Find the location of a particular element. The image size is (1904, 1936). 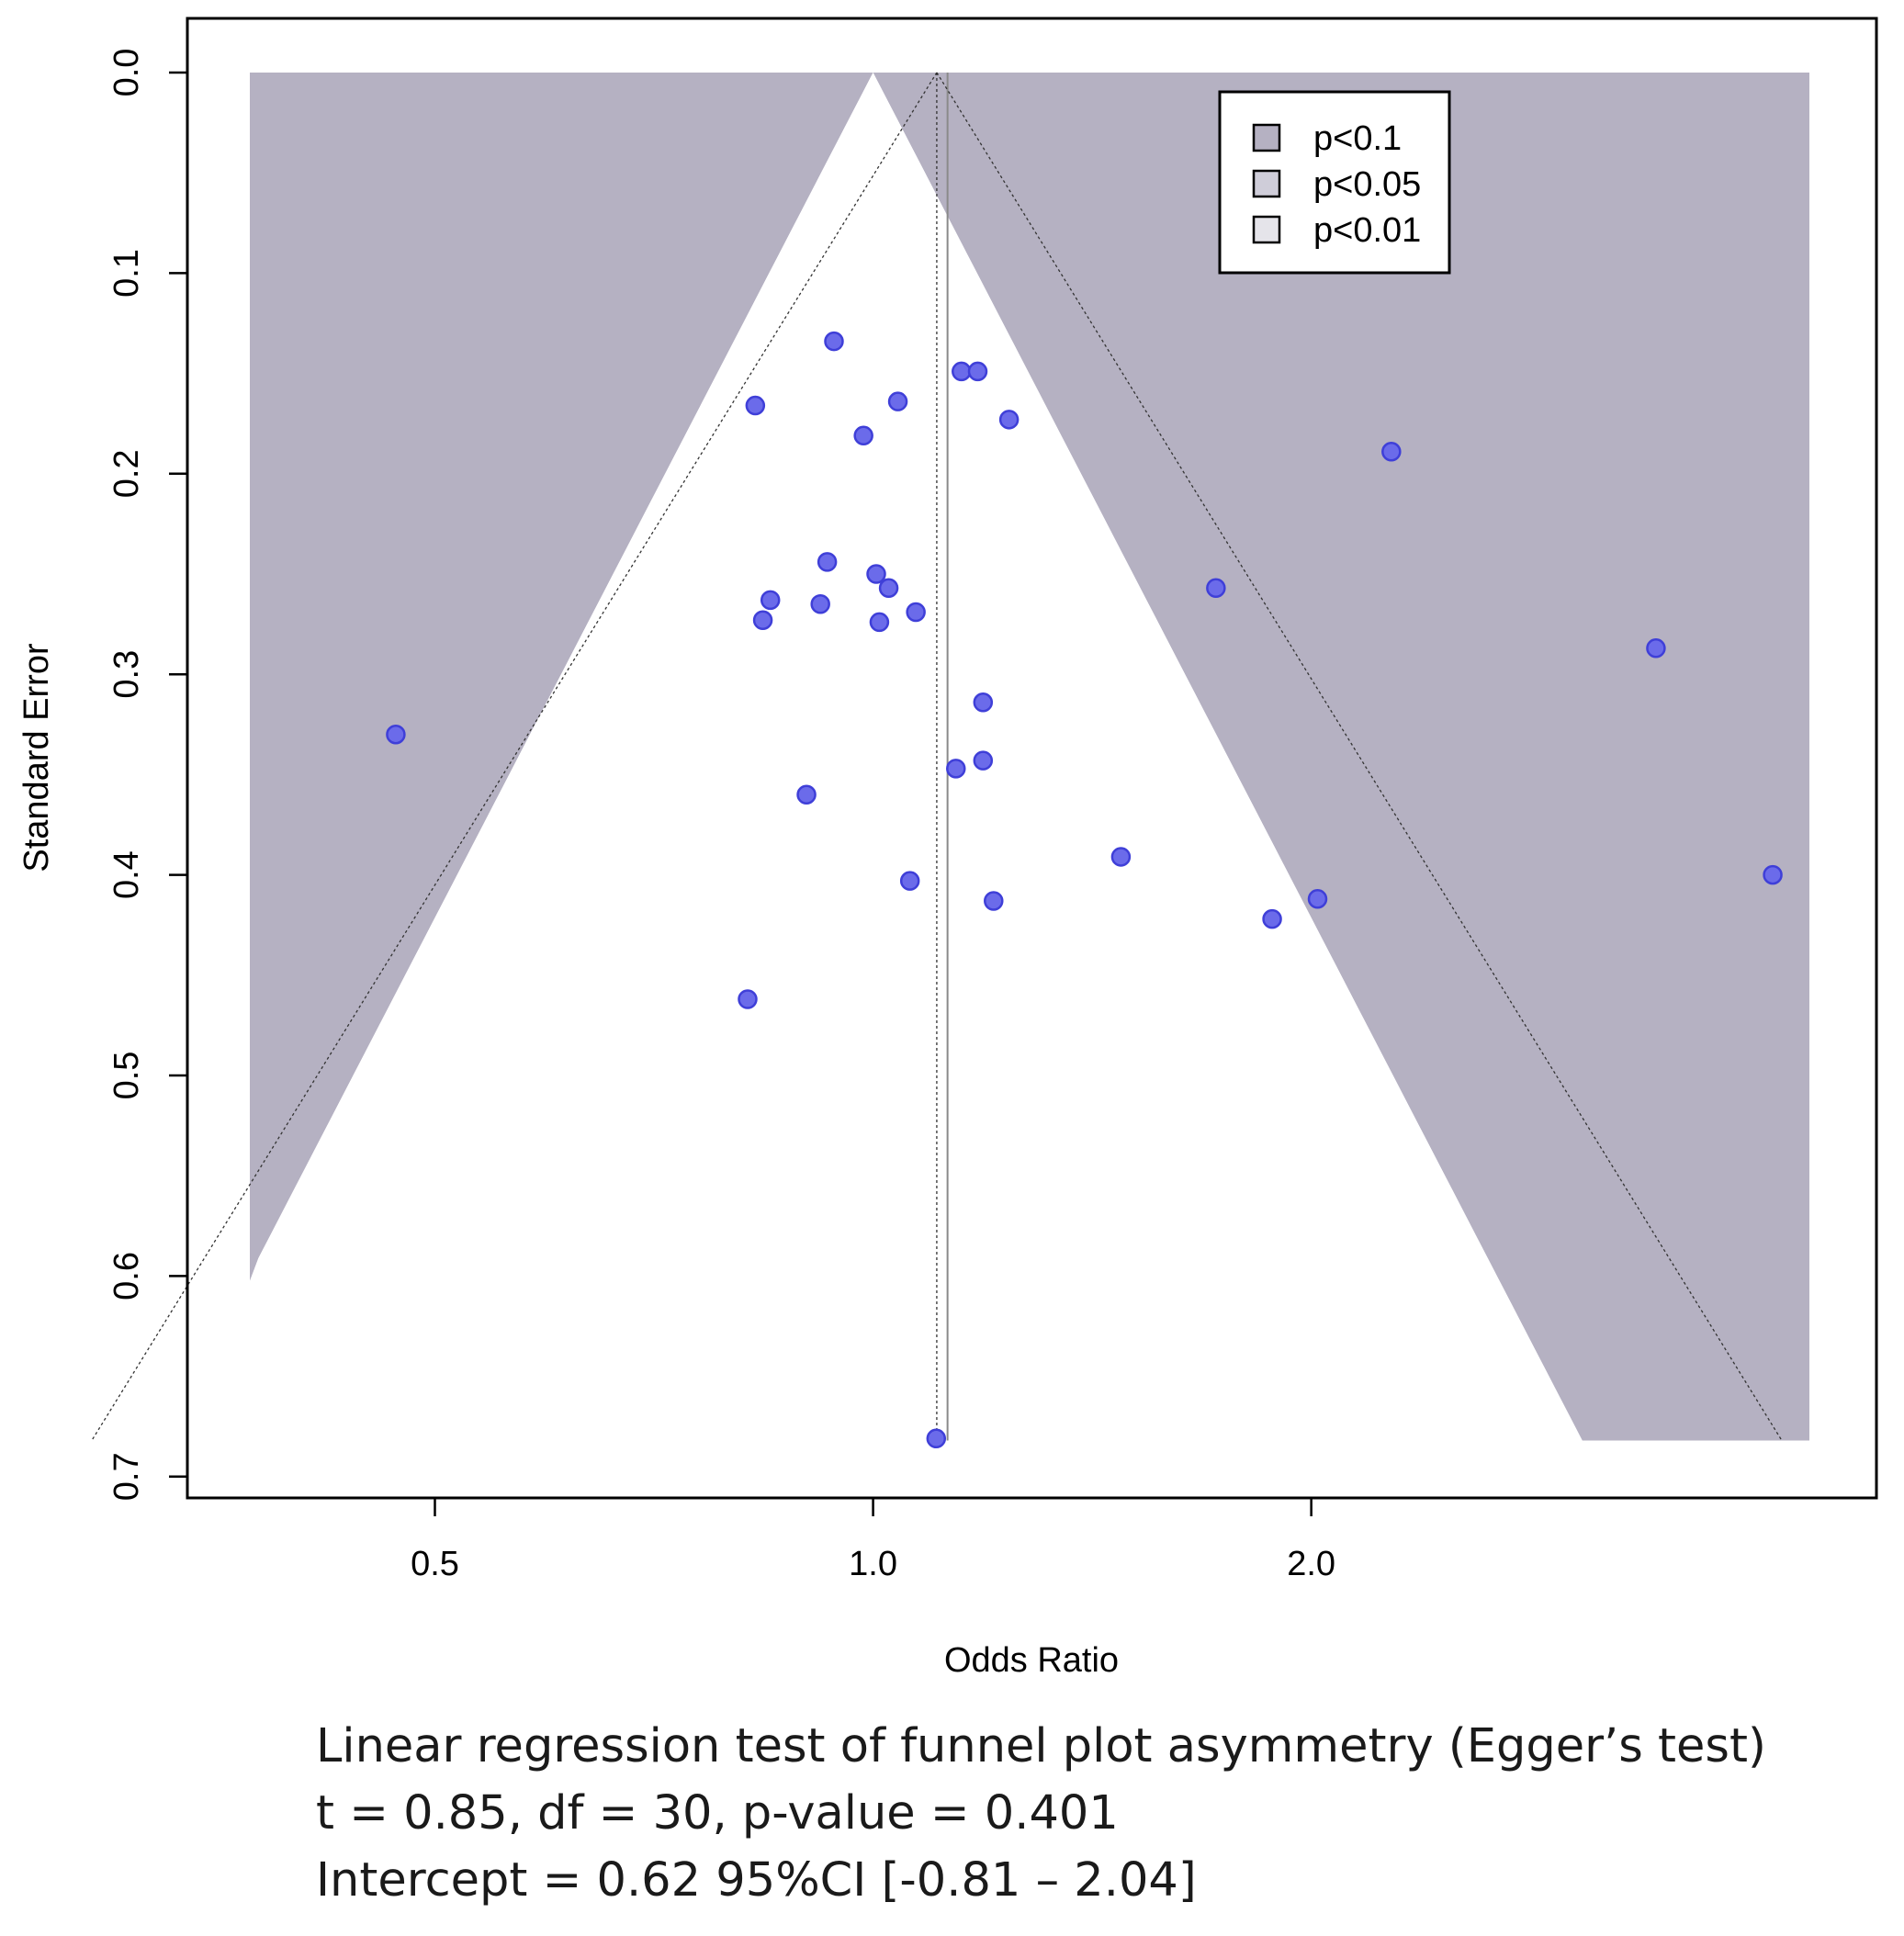

y-tick-label: 0.3 is located at coordinates (126, 675).